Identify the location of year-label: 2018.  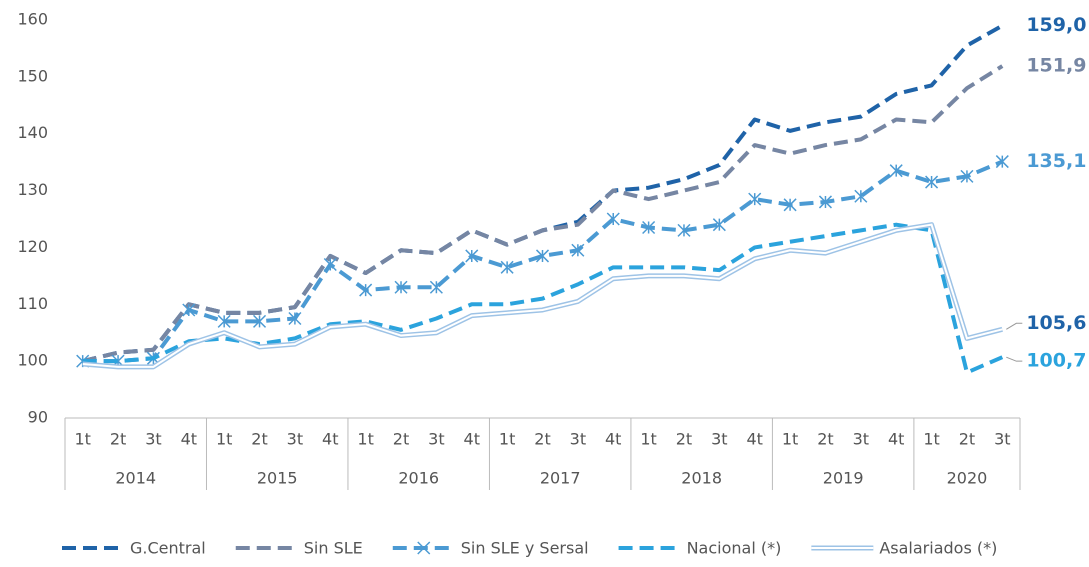
(701, 478).